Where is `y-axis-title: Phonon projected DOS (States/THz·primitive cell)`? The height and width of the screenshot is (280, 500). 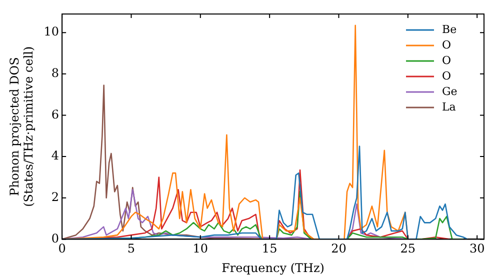 y-axis-title: Phonon projected DOS (States/THz·primitive cell) is located at coordinates (21, 126).